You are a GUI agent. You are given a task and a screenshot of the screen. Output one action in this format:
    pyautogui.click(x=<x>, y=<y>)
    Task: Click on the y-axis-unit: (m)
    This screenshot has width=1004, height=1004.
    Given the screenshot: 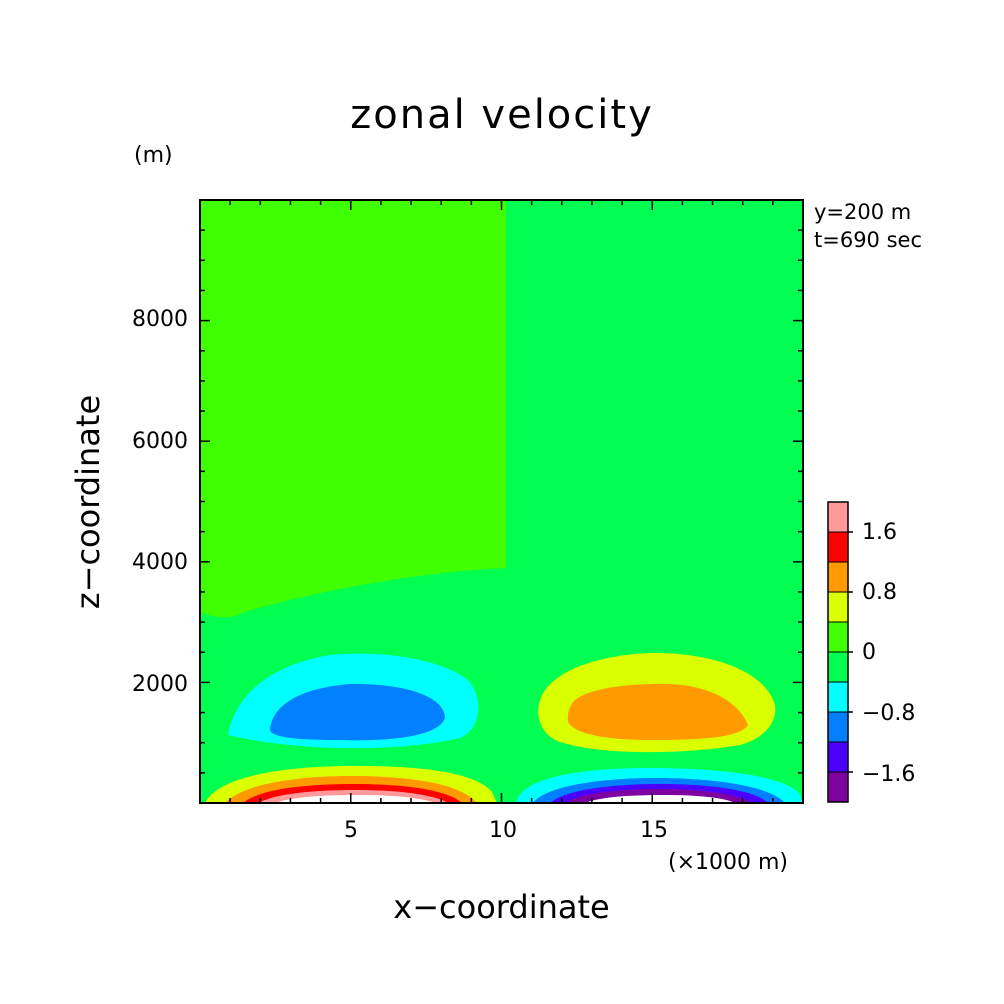 What is the action you would take?
    pyautogui.click(x=153, y=155)
    